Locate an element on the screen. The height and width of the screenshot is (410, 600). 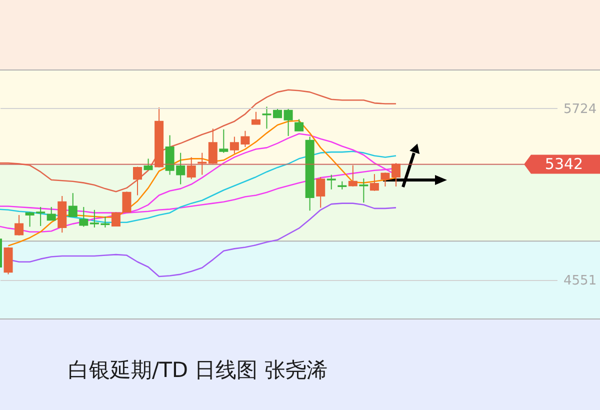
text: 白银延期/TD 日线图 张尧浠 is located at coordinates (198, 370).